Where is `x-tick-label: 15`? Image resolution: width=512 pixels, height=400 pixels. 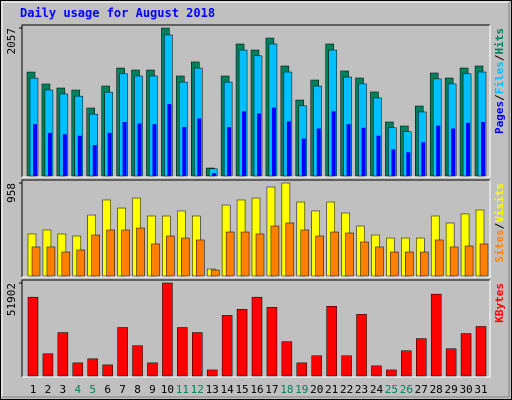
x-tick-label: 15 is located at coordinates (241, 389).